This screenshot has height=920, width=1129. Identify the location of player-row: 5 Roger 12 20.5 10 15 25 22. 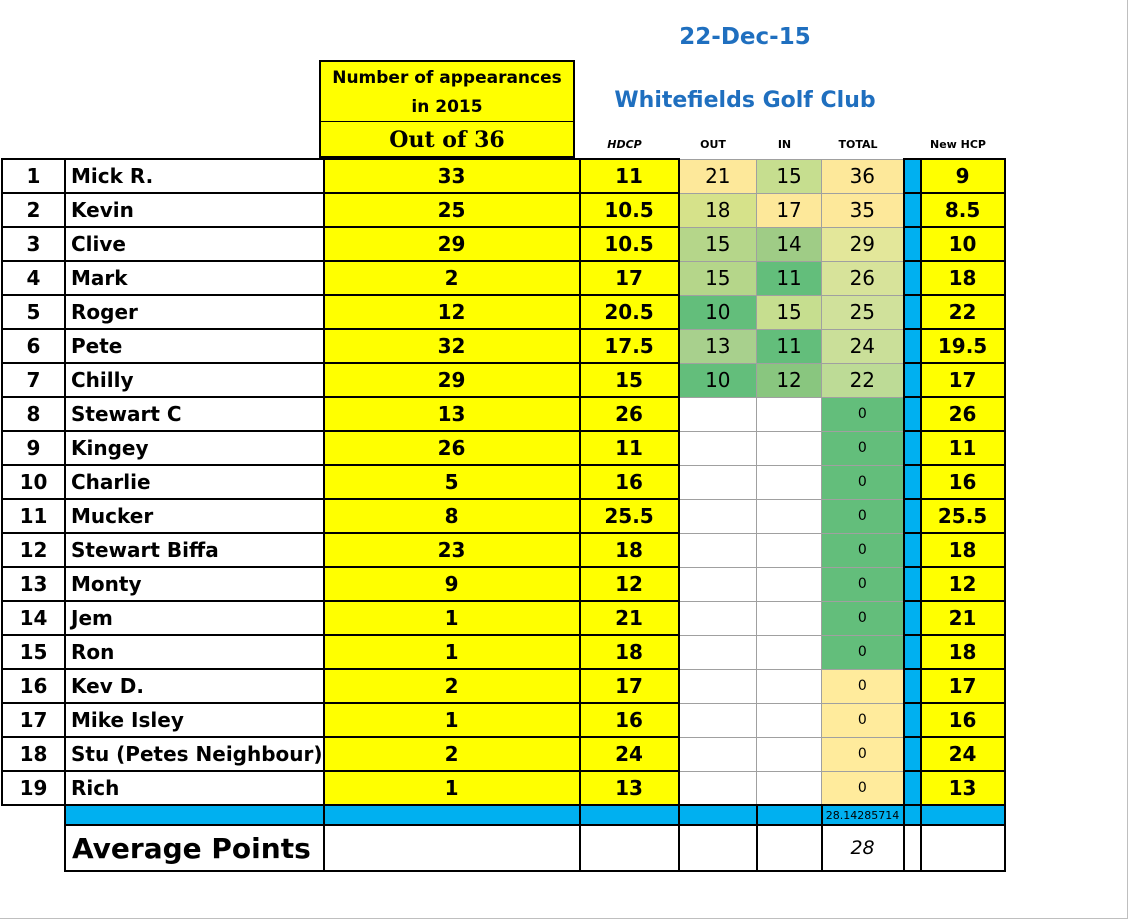
(503, 312).